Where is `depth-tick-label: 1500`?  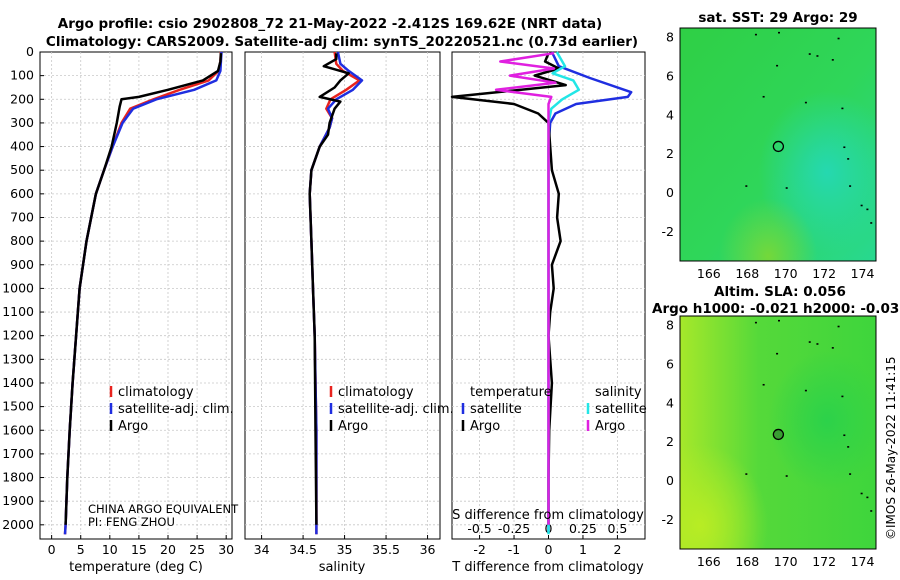
depth-tick-label: 1500 is located at coordinates (18, 406).